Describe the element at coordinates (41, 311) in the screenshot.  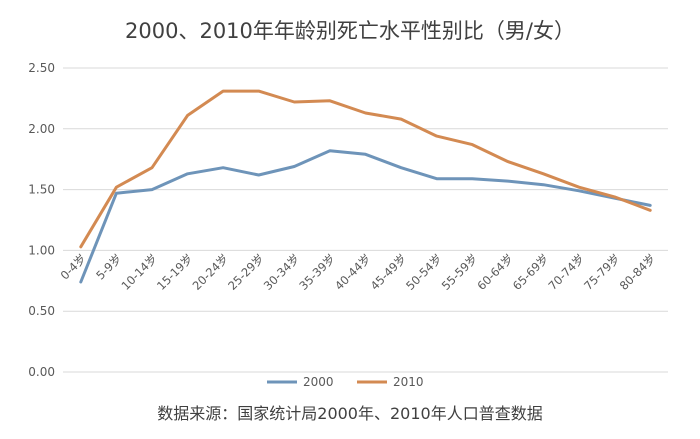
I see `y-tick-label: 0.50` at that location.